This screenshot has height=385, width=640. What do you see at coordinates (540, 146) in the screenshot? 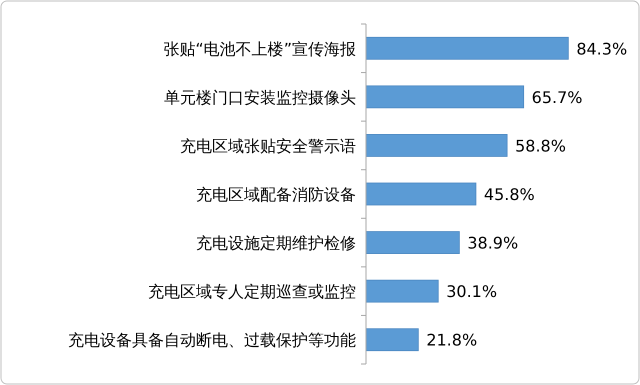
I see `data-label: 58.8%` at bounding box center [540, 146].